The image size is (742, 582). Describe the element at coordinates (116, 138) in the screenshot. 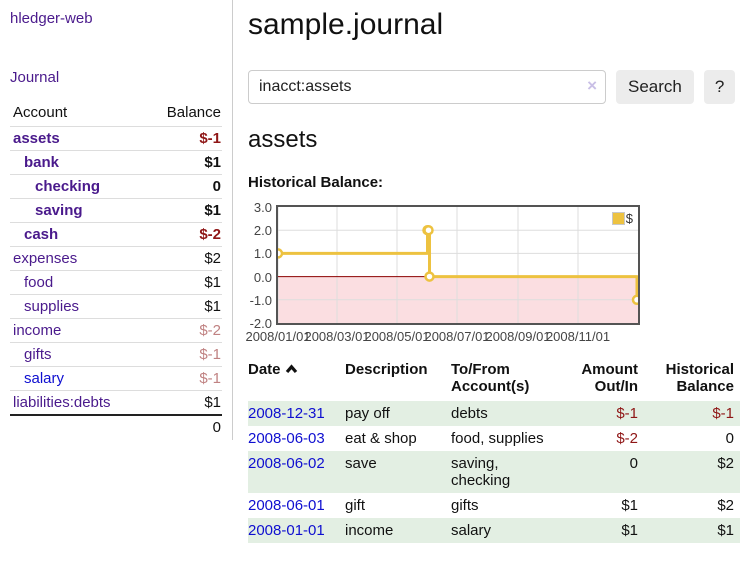

I see `account-row: assets $-1` at that location.